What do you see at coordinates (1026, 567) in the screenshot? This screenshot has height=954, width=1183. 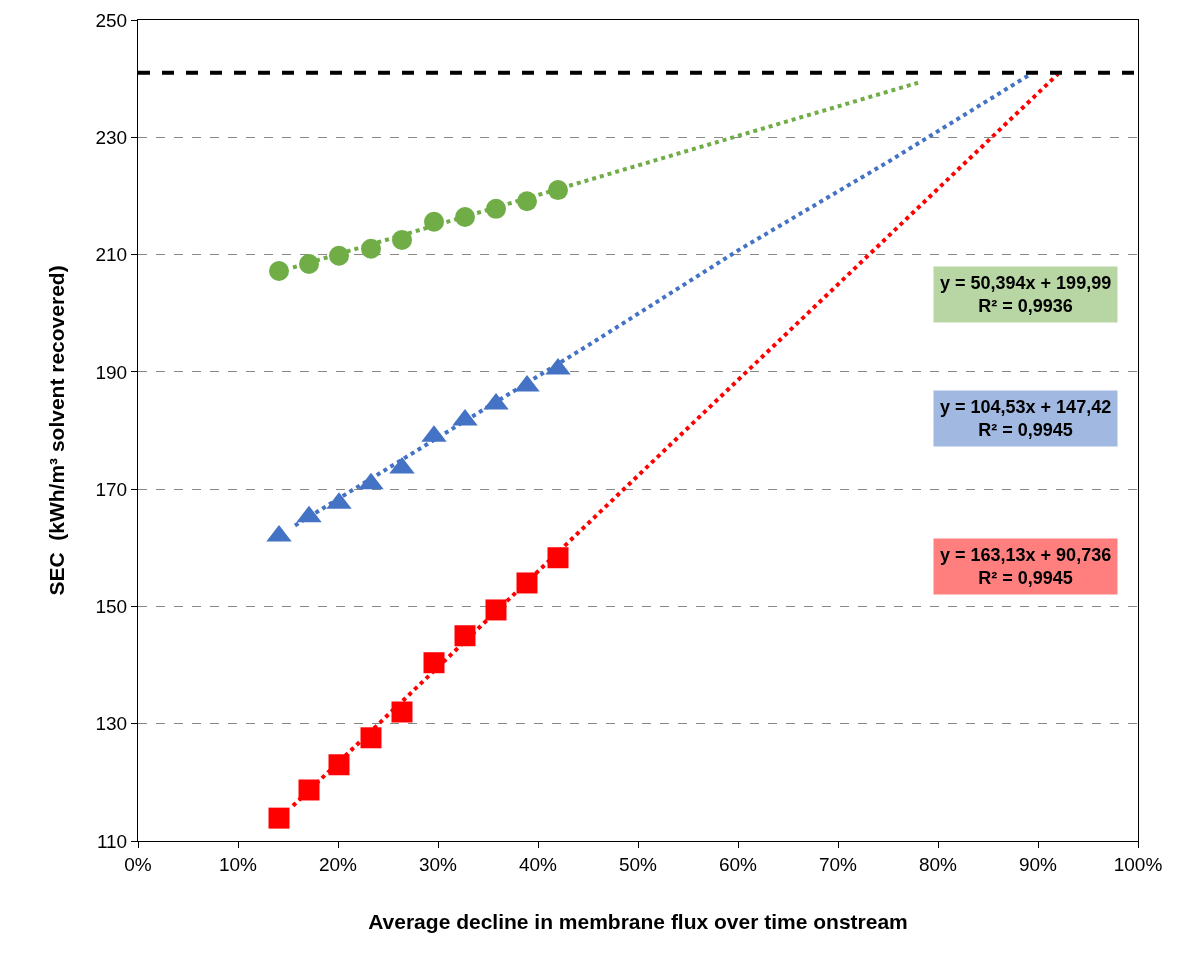 I see `annotation: y = 163,13x + 90,736 R² = 0,9945` at bounding box center [1026, 567].